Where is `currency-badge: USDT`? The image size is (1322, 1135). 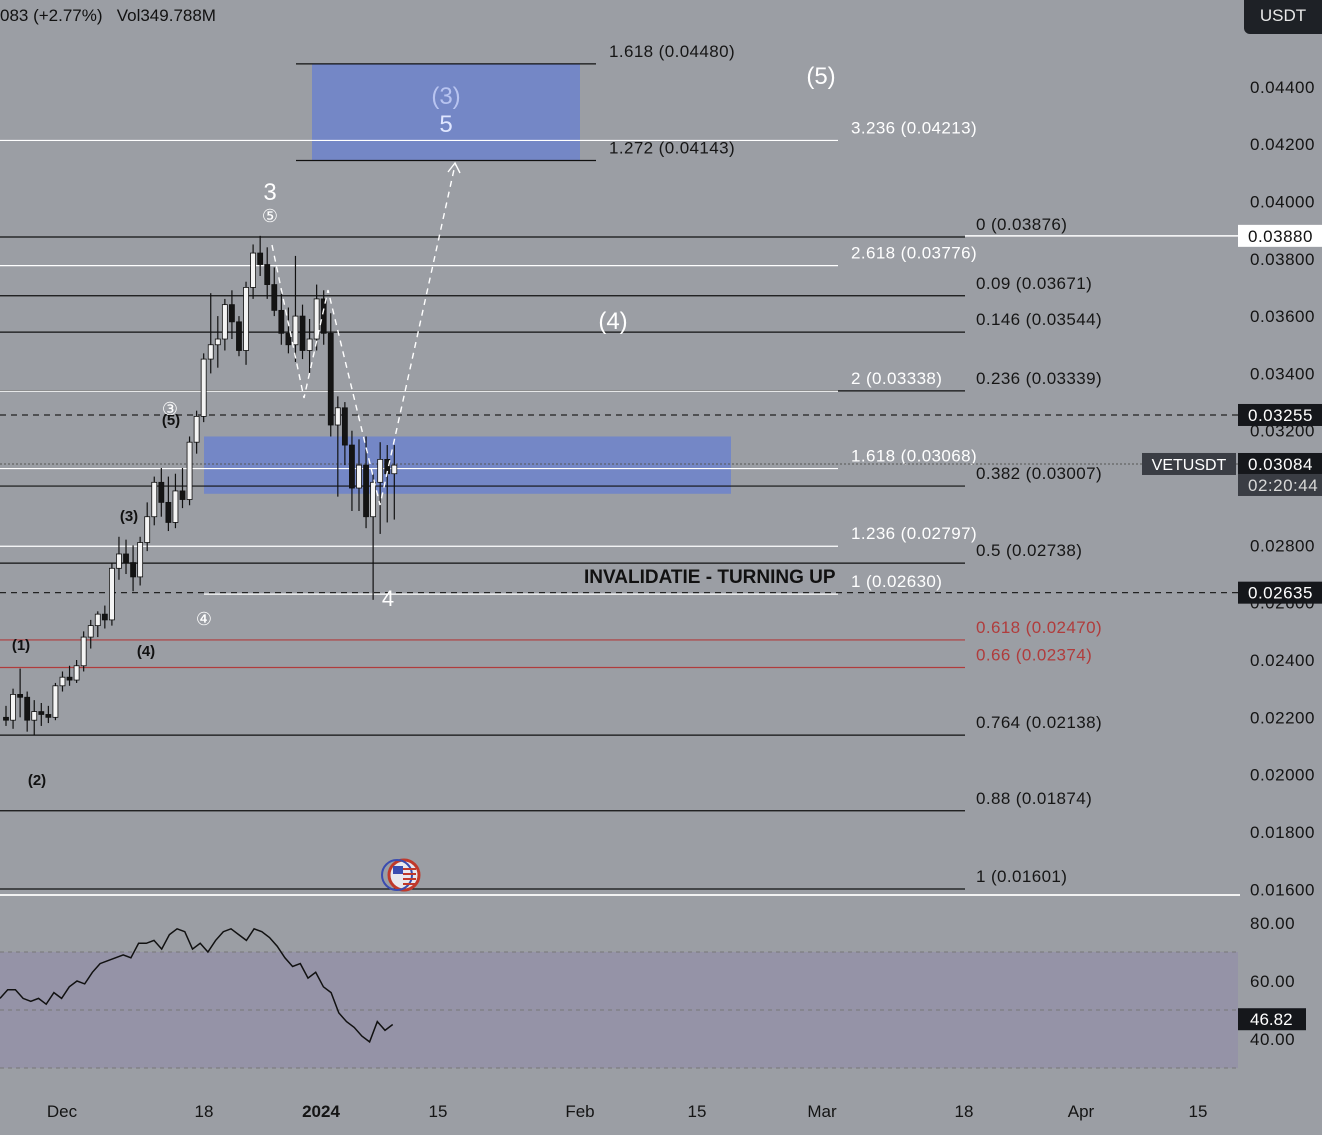 currency-badge: USDT is located at coordinates (1283, 17).